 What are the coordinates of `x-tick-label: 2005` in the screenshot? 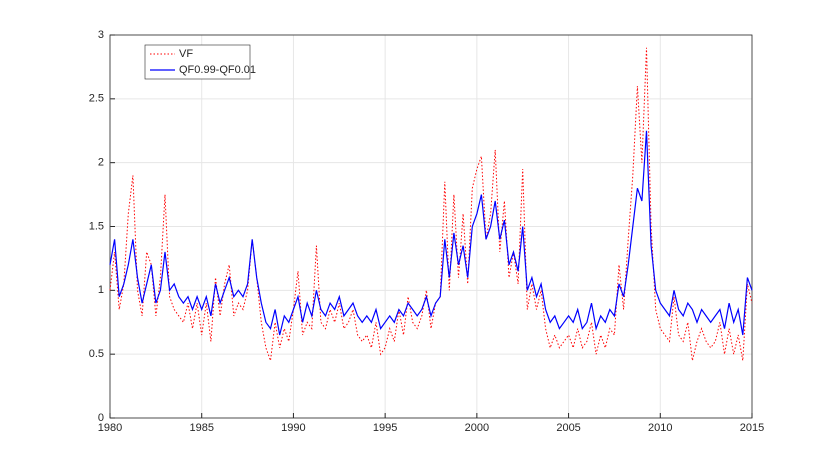 It's located at (568, 428).